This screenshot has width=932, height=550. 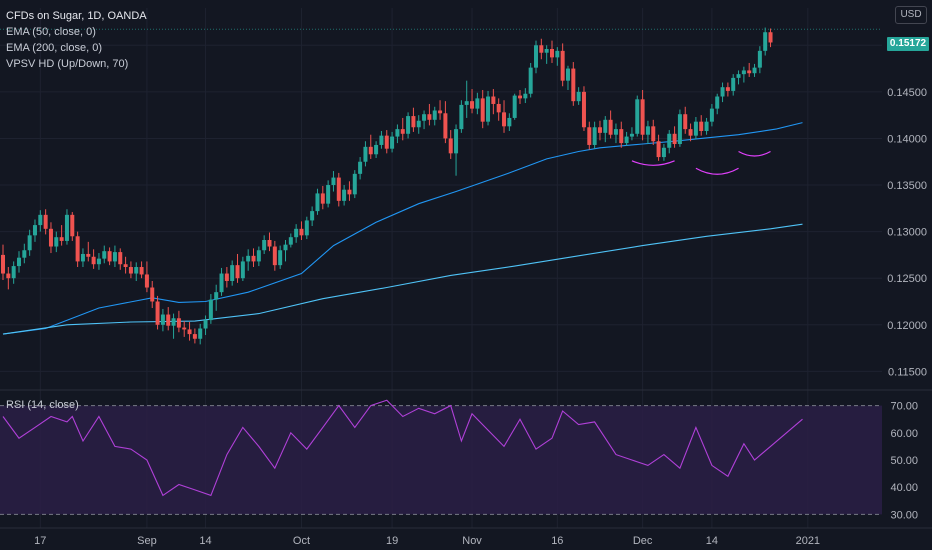 What do you see at coordinates (67, 64) in the screenshot?
I see `indicator-vpsv-label: VPSV HD (Up/Down, 70)` at bounding box center [67, 64].